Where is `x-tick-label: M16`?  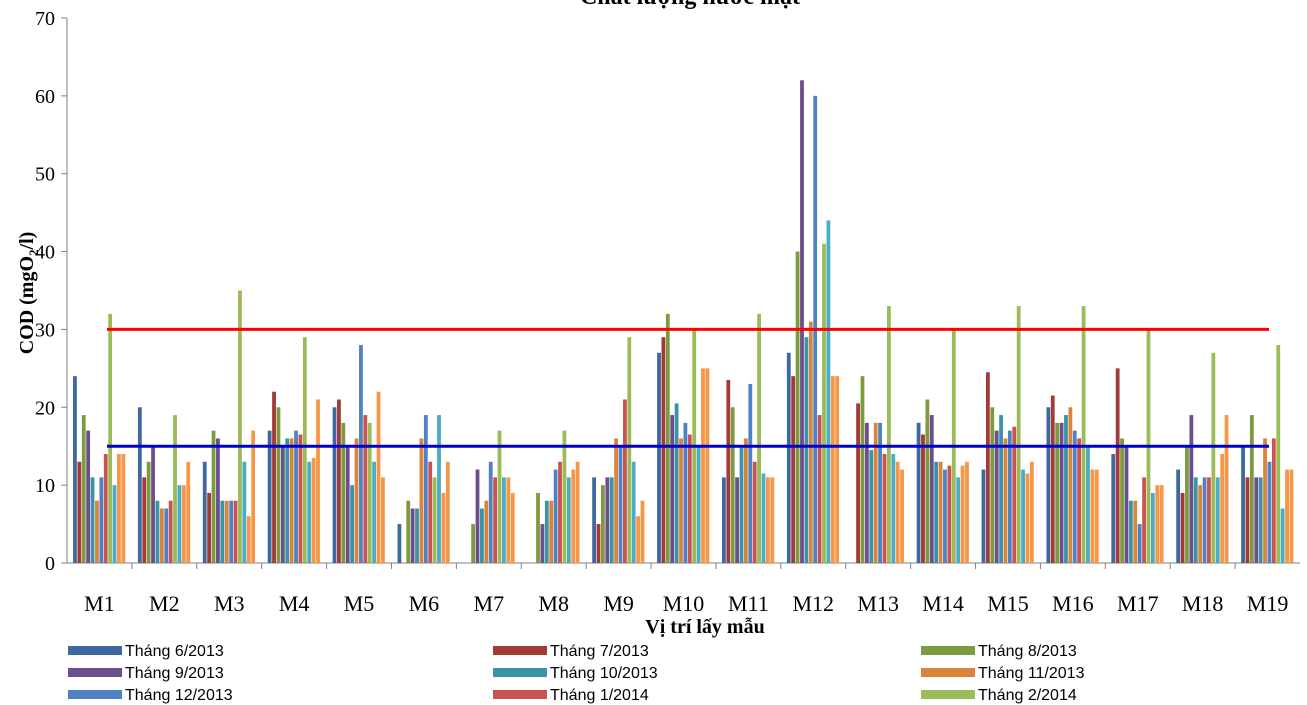 x-tick-label: M16 is located at coordinates (1073, 603).